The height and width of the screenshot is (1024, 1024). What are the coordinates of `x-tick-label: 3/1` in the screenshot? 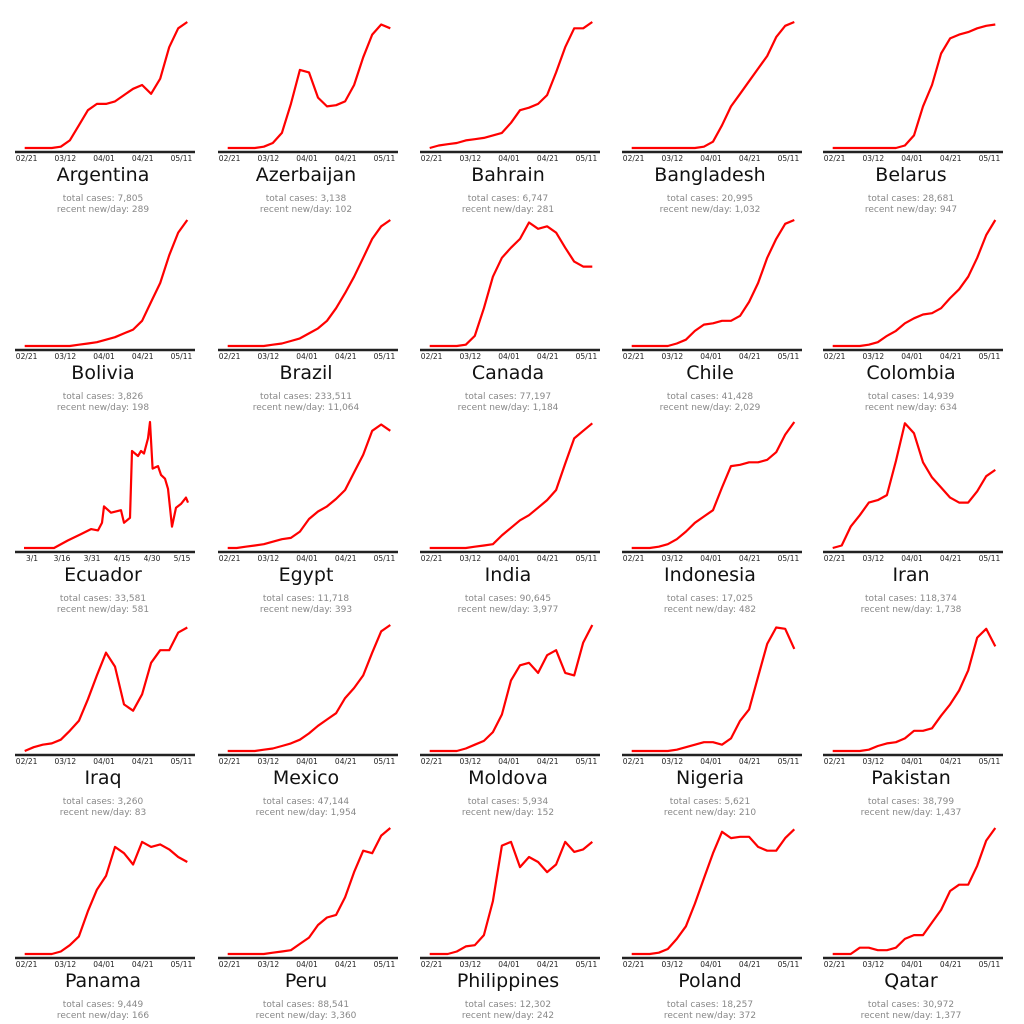 It's located at (32, 558).